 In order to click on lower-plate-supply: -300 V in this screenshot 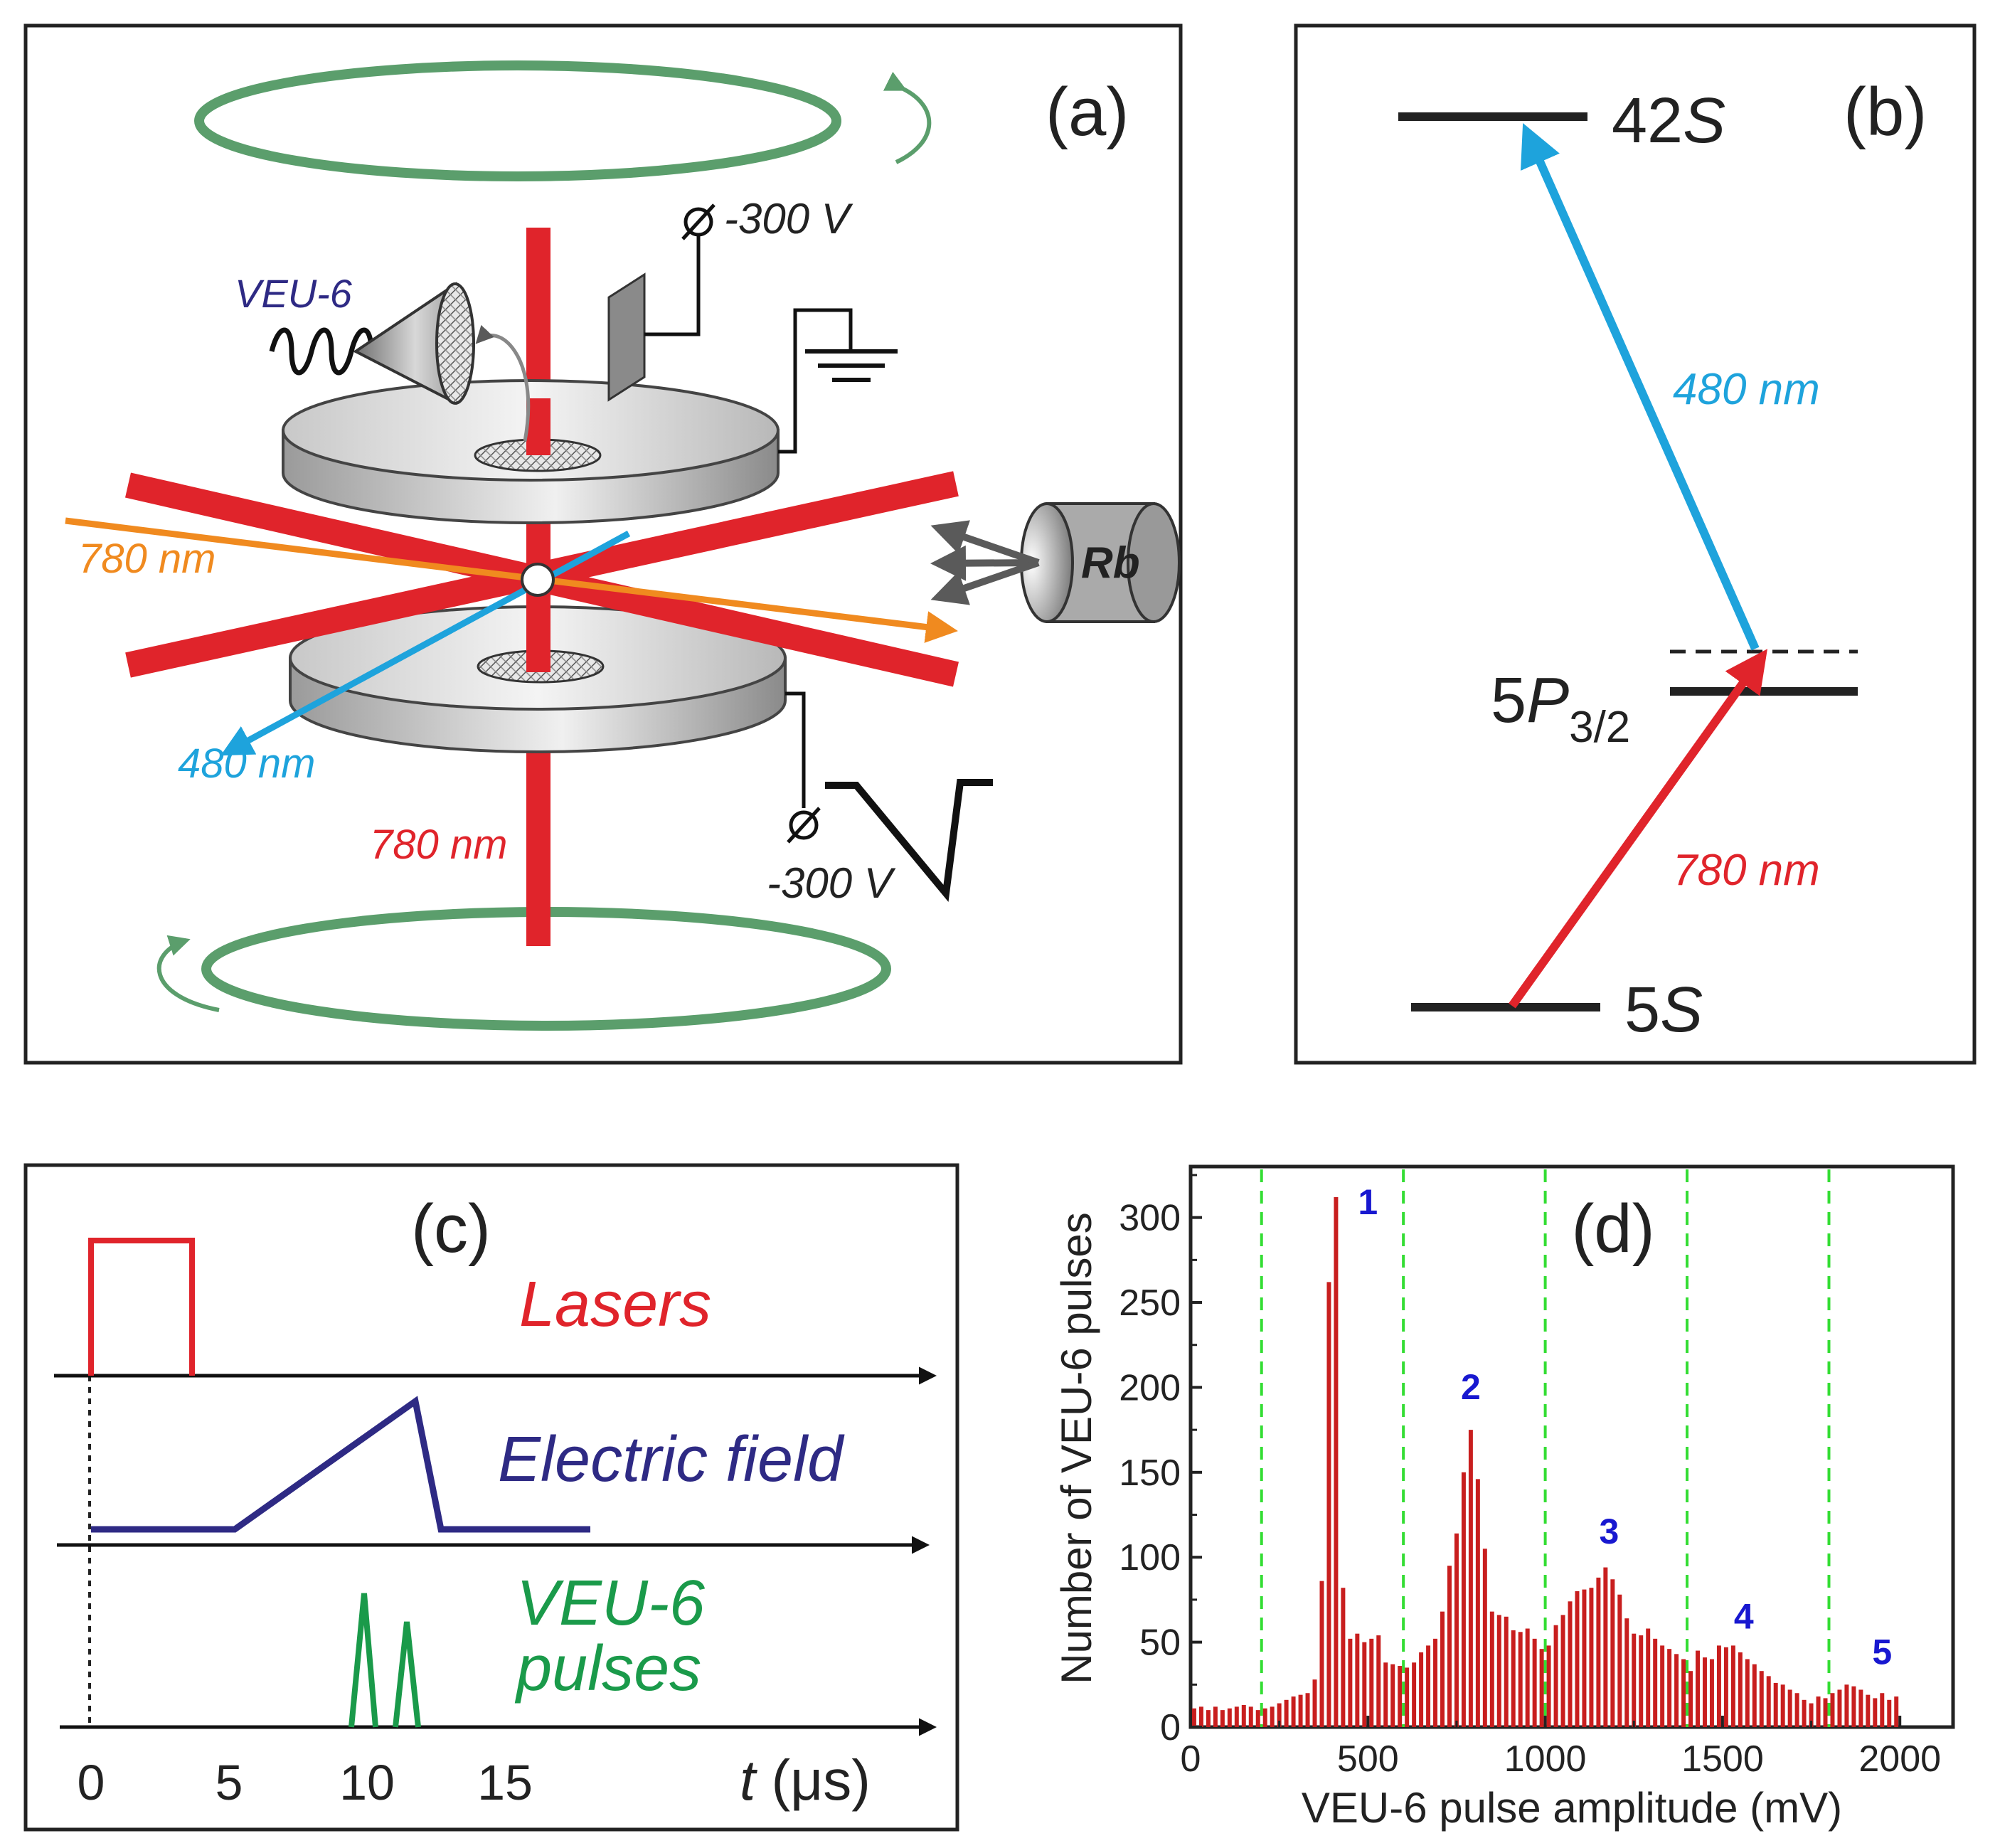, I will do `click(880, 799)`.